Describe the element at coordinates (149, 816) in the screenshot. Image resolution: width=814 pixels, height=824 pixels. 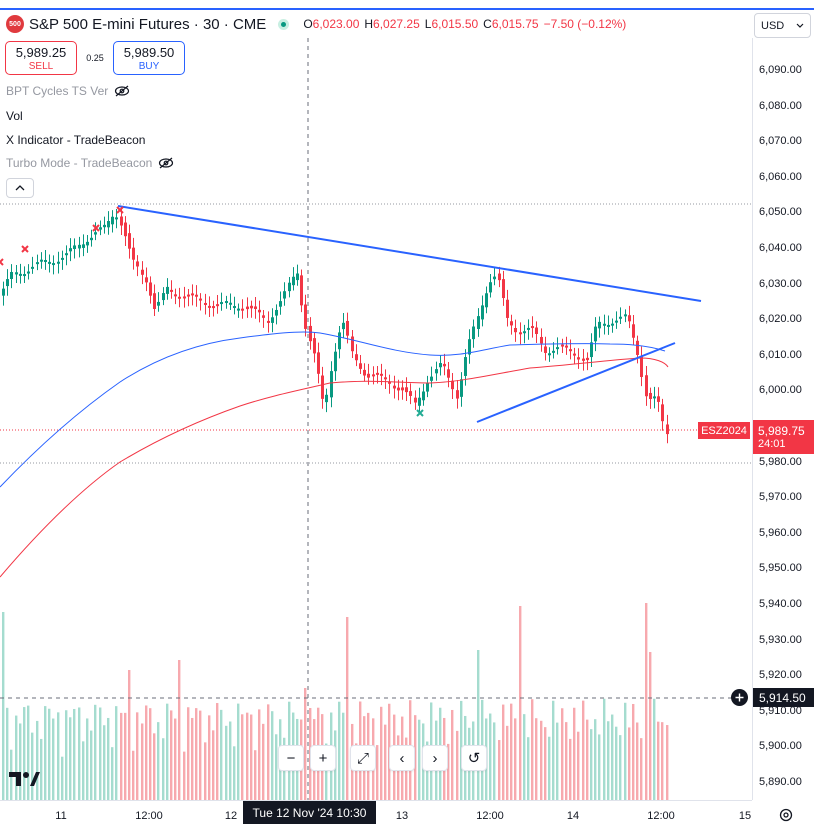
I see `time-tick-label: 12:00` at that location.